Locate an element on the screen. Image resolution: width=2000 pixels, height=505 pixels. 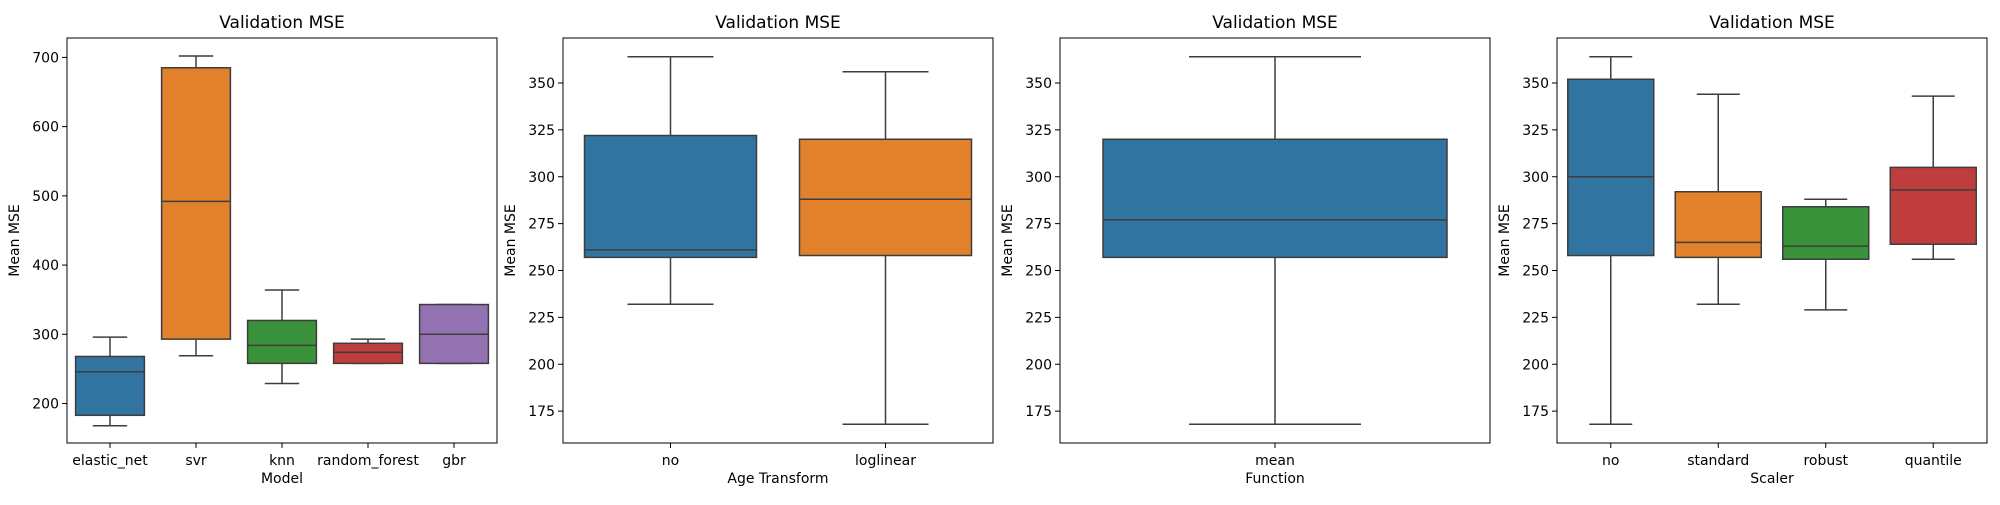
x-tick-label: elastic_net is located at coordinates (110, 461).